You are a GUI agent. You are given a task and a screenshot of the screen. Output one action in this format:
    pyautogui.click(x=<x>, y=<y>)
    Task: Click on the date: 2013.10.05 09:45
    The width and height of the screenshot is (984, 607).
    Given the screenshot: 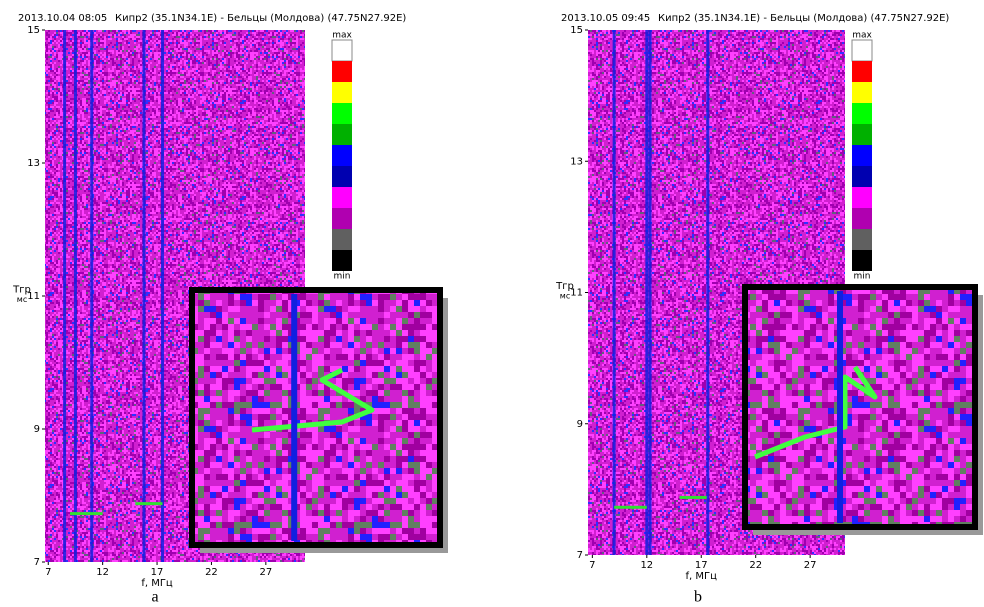 What is the action you would take?
    pyautogui.click(x=605, y=18)
    